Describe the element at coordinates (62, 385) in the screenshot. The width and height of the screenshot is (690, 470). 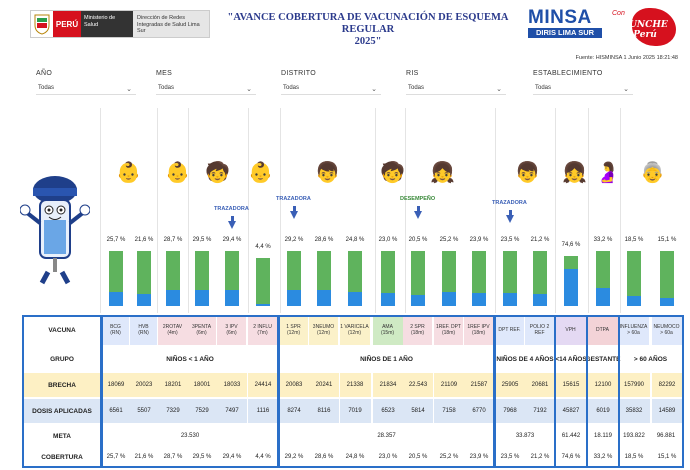
I see `row-header-brecha: BRECHA` at that location.